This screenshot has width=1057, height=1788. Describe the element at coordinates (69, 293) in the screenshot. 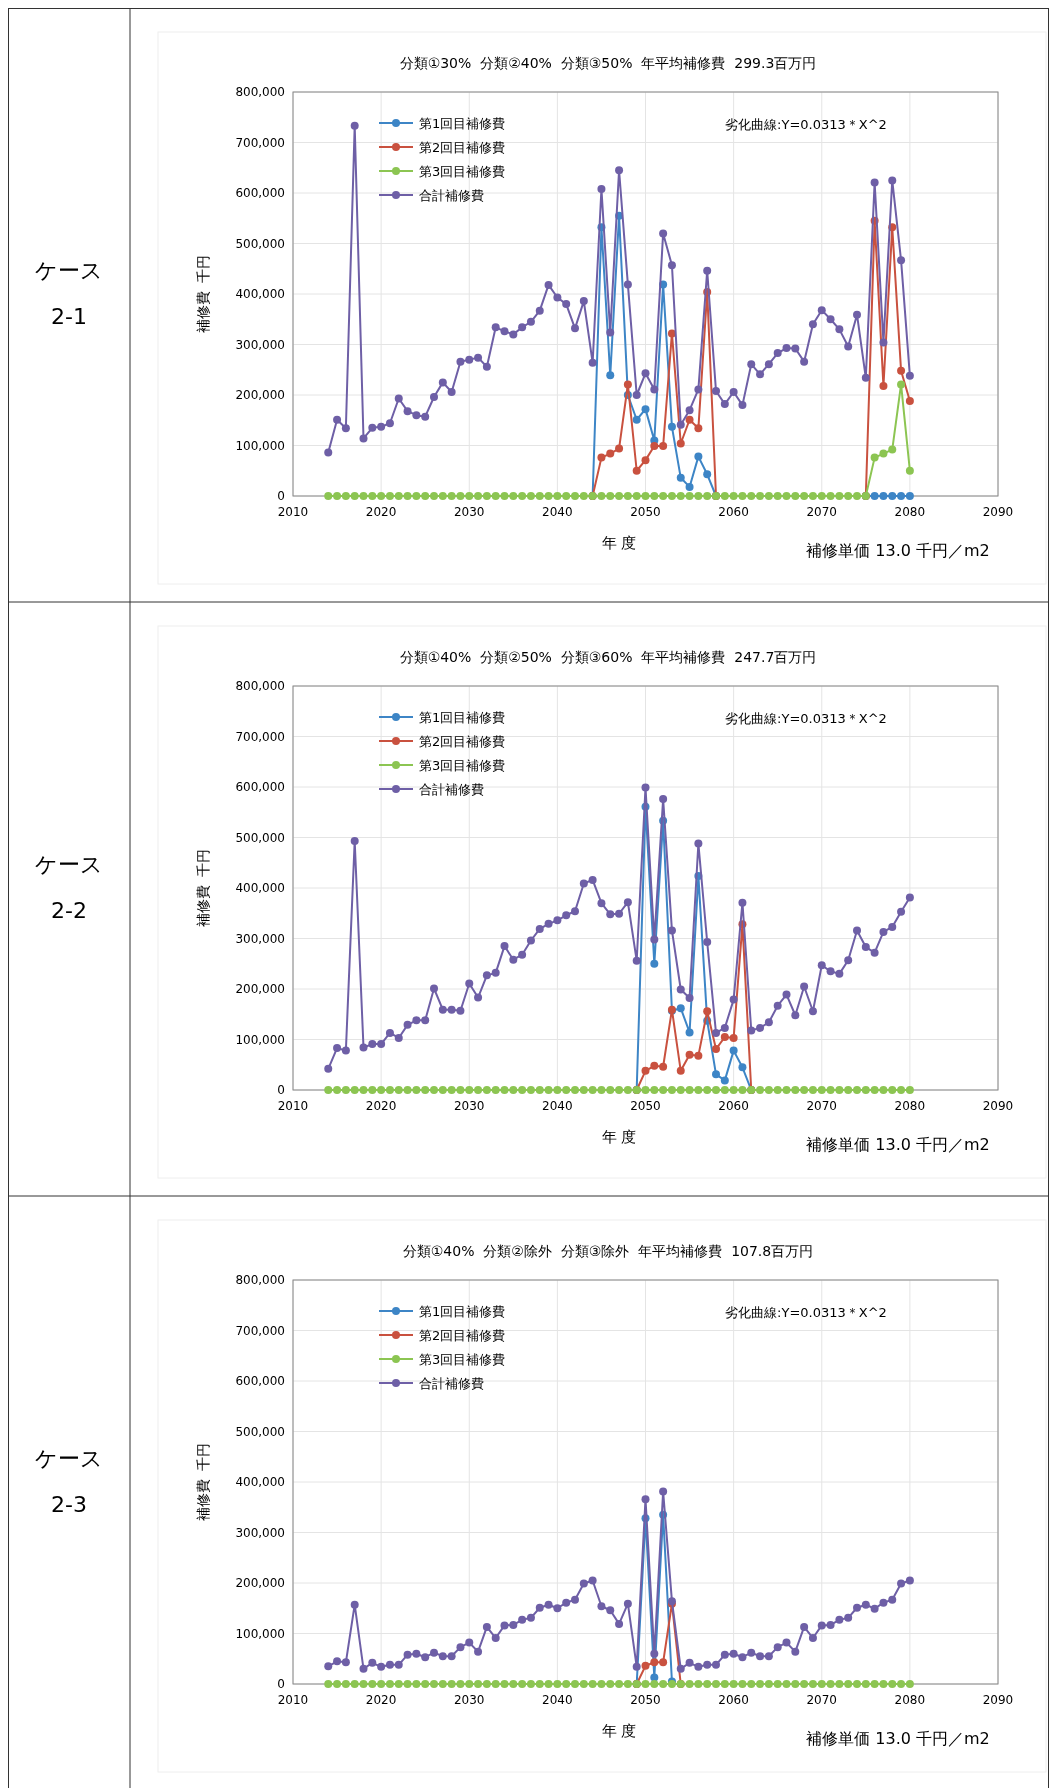

I see `text: ケース 2-1` at that location.